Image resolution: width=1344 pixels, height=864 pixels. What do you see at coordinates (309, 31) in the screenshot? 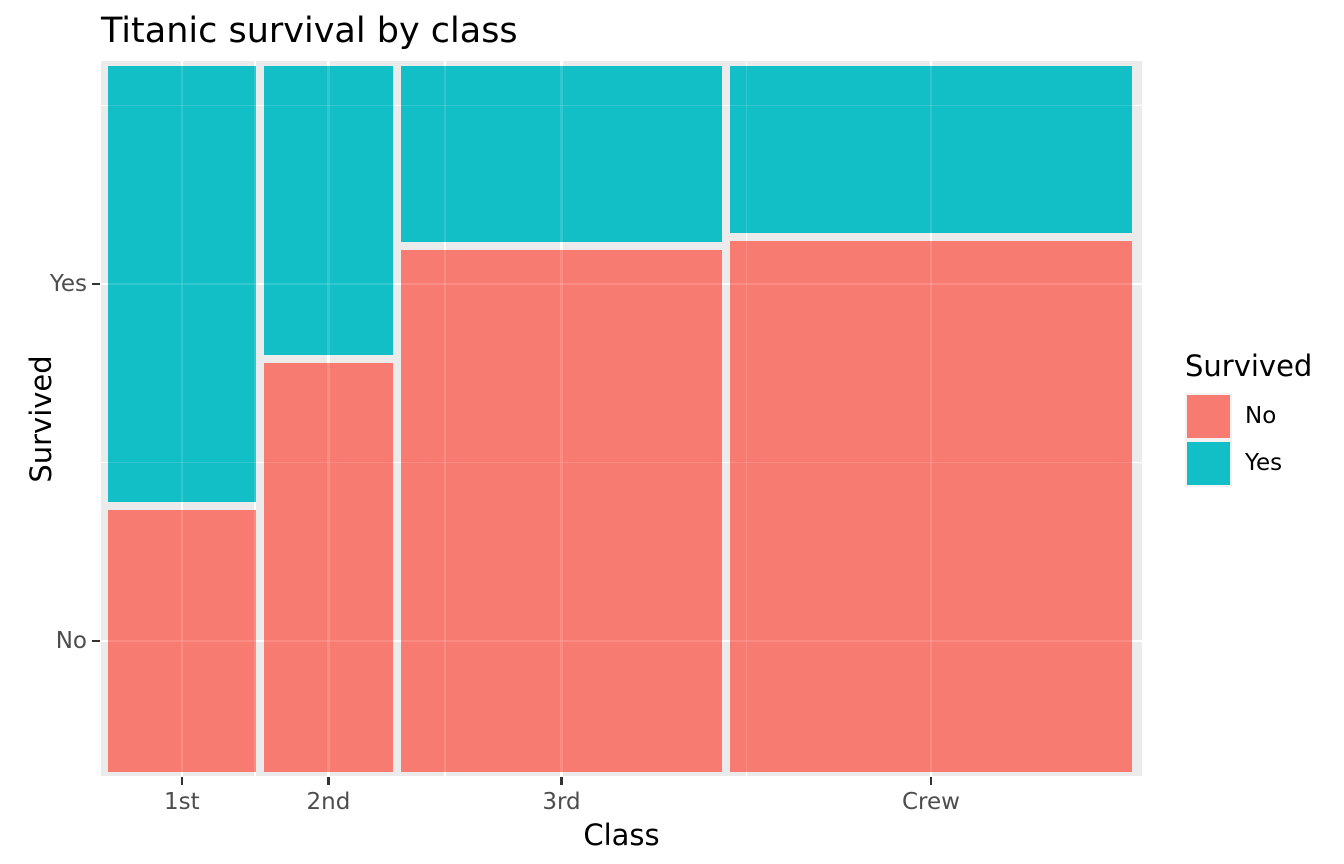
I see `plot-title: Titanic survival by class` at bounding box center [309, 31].